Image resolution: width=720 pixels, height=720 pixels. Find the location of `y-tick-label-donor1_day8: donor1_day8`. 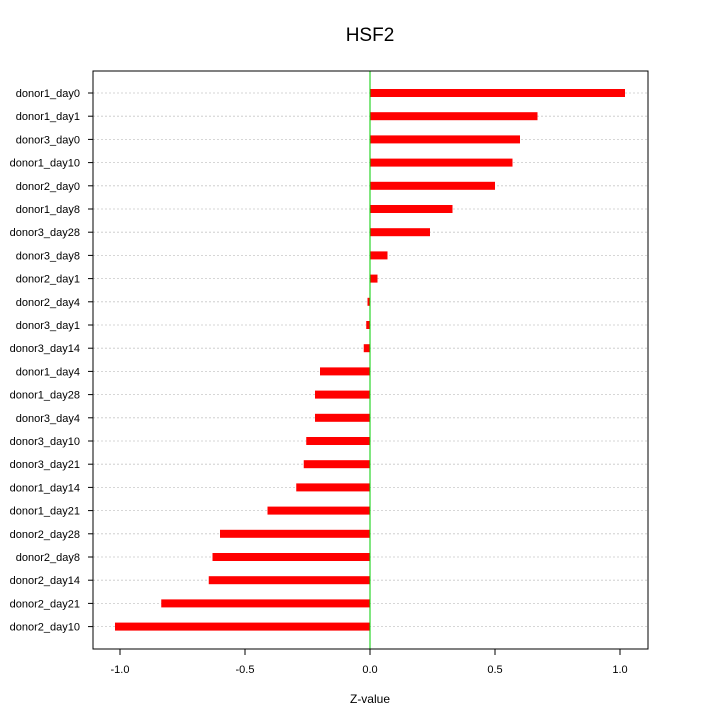

y-tick-label-donor1_day8: donor1_day8 is located at coordinates (48, 210).